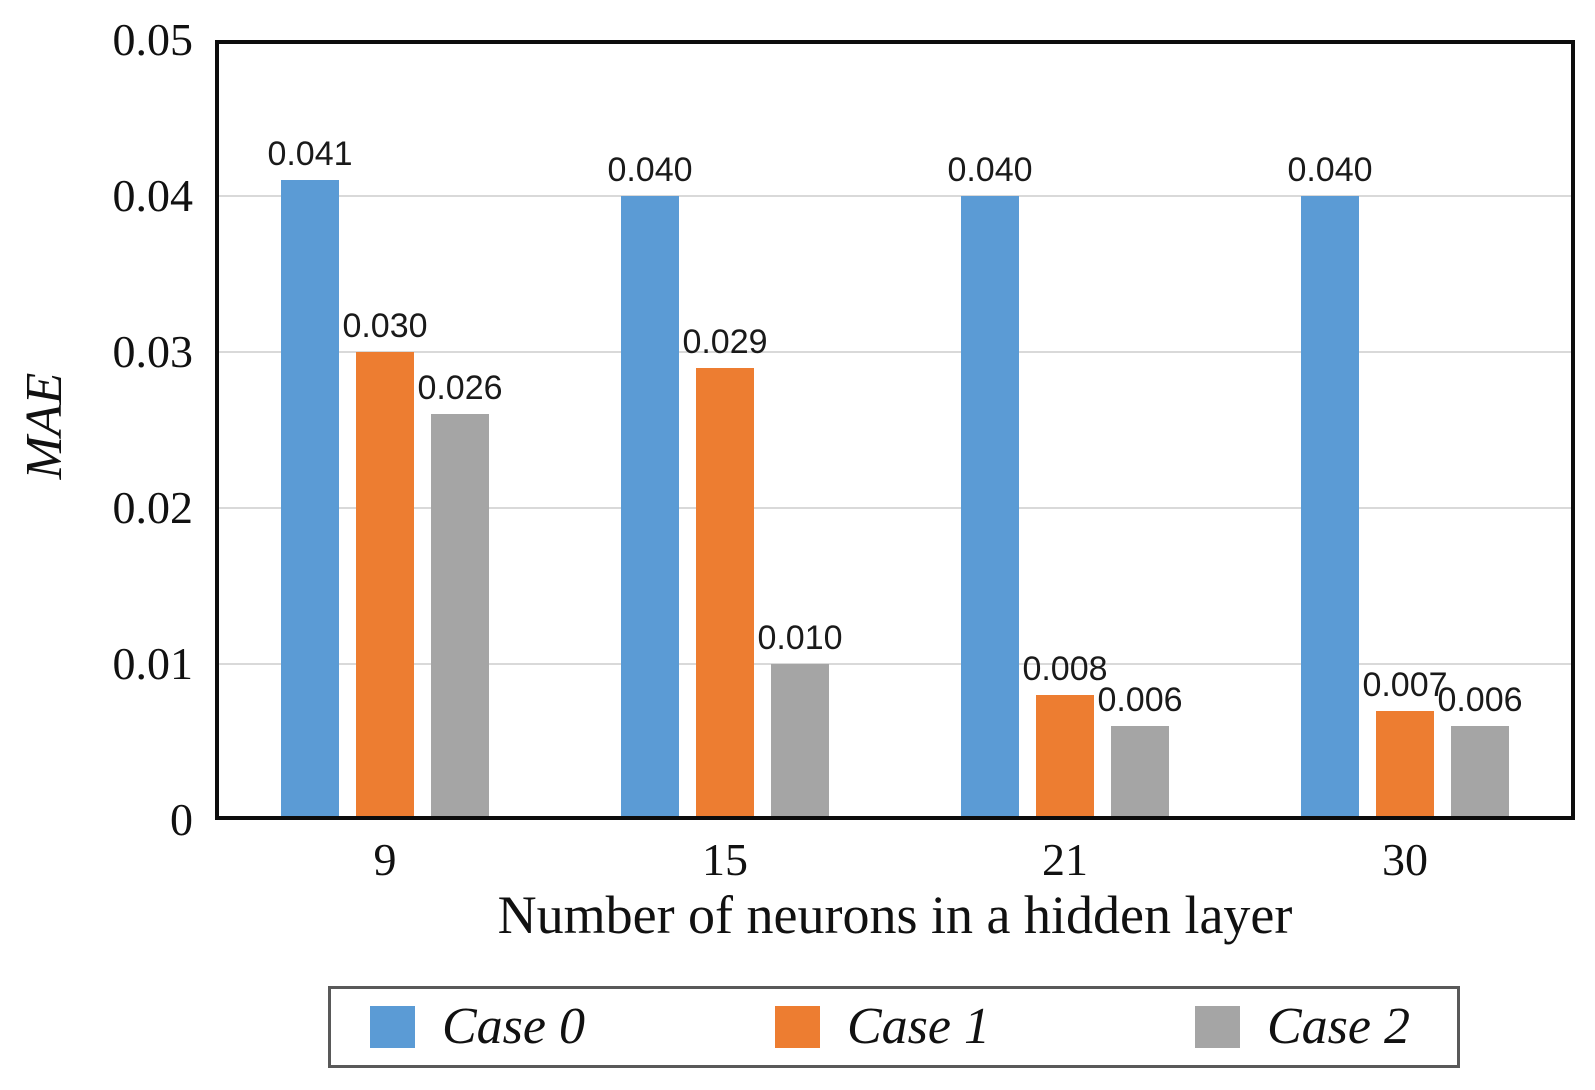 Image resolution: width=1595 pixels, height=1090 pixels. What do you see at coordinates (895, 915) in the screenshot?
I see `x-axis-title: Number of neurons in a hidden layer` at bounding box center [895, 915].